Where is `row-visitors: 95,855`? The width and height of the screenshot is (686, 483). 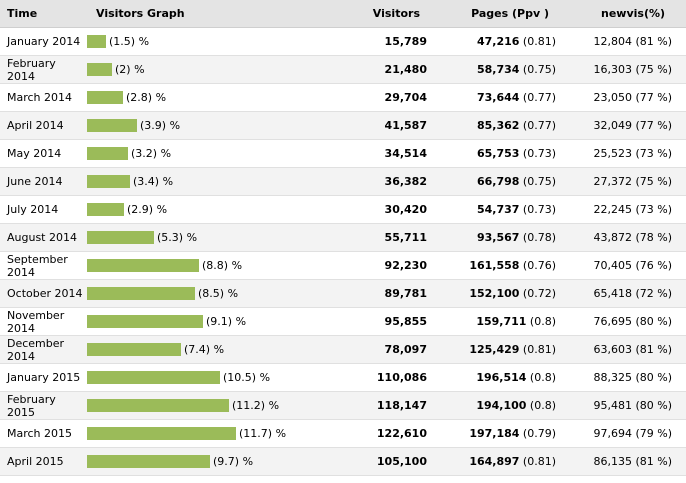 row-visitors: 95,855 is located at coordinates (381, 321).